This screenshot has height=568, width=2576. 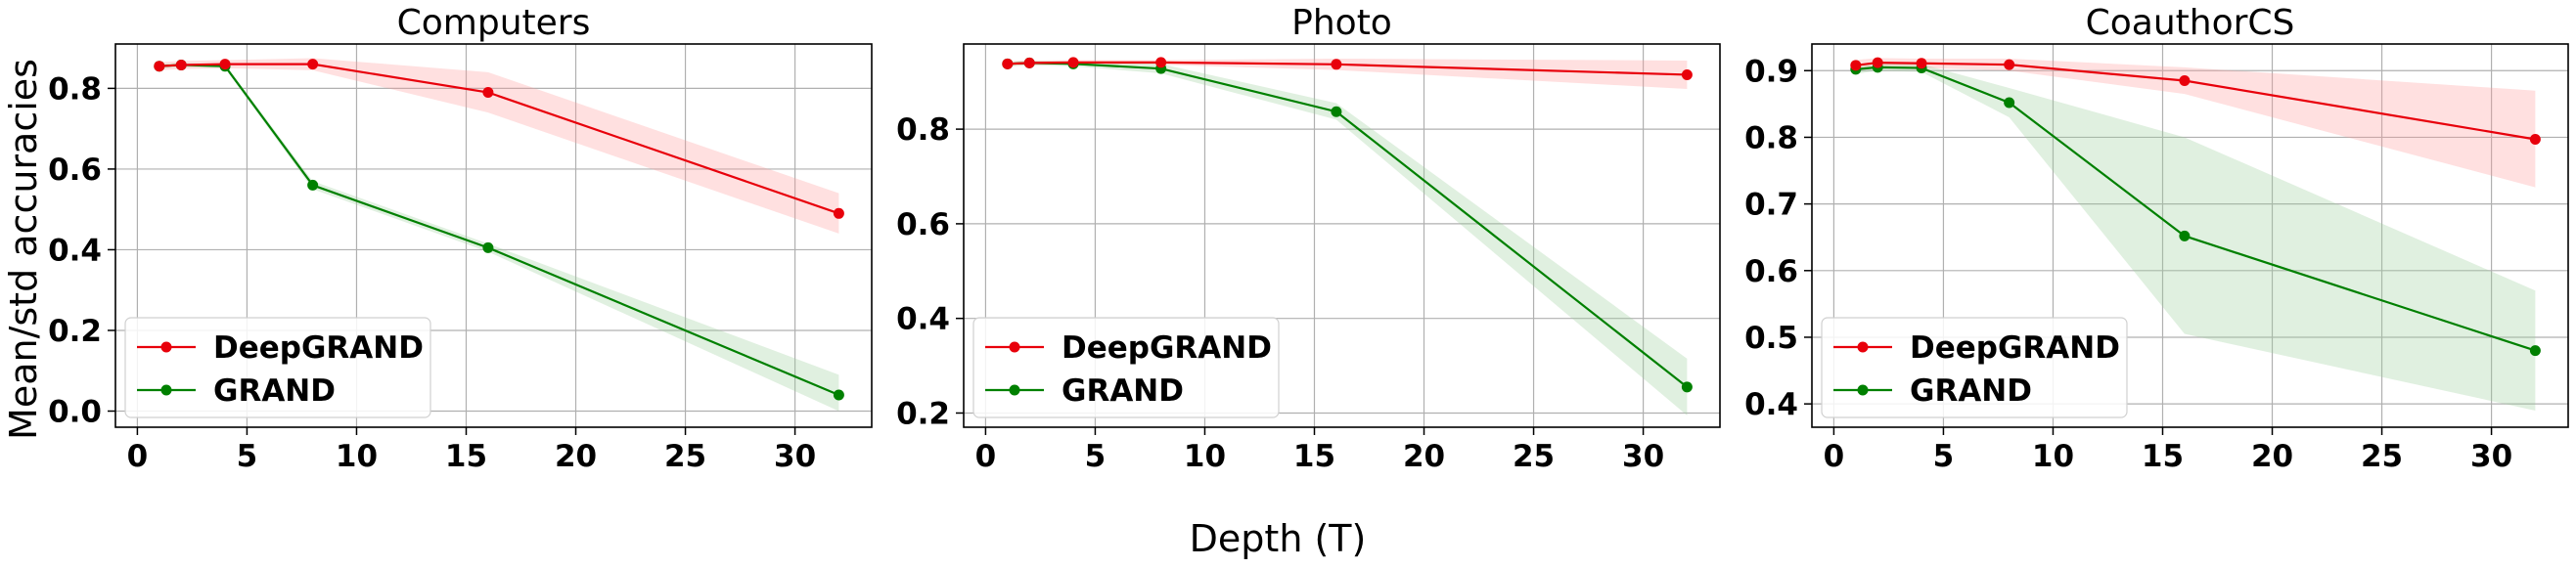 I want to click on y-axis-label: Mean/std accuracies, so click(x=23, y=250).